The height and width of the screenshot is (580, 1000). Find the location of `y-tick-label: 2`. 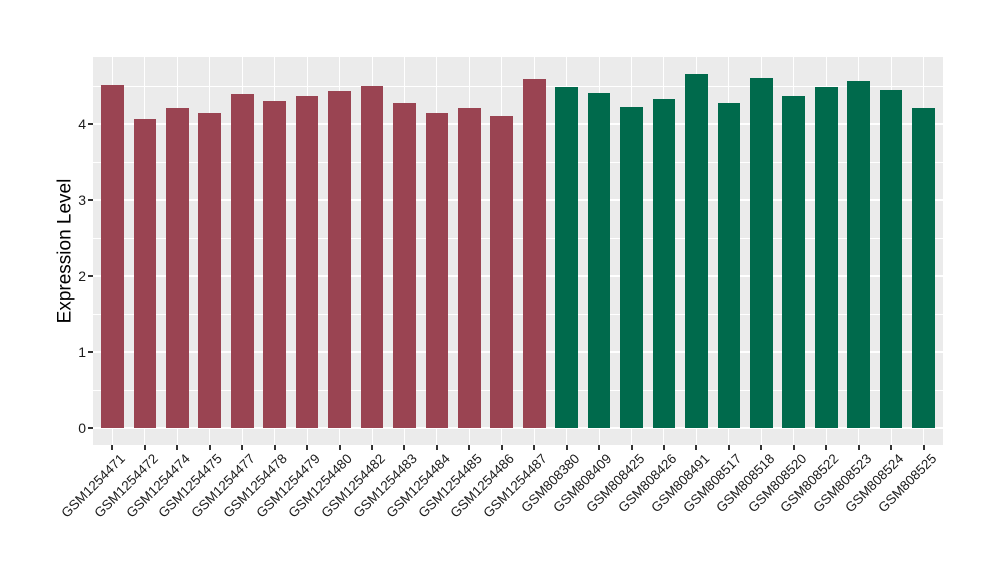

y-tick-label: 2 is located at coordinates (82, 276).